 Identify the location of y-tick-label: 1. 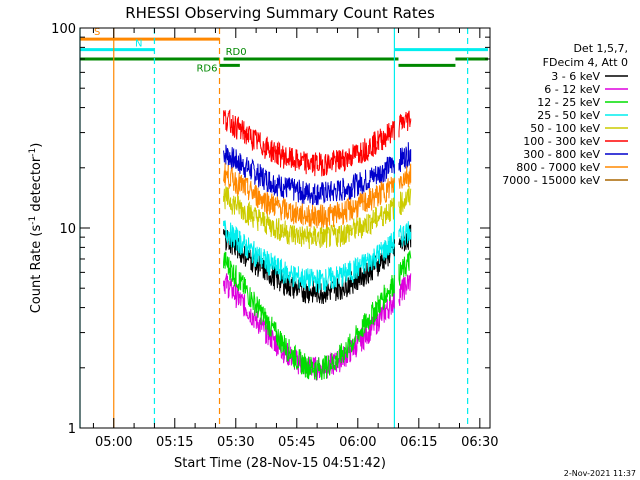
(72, 429).